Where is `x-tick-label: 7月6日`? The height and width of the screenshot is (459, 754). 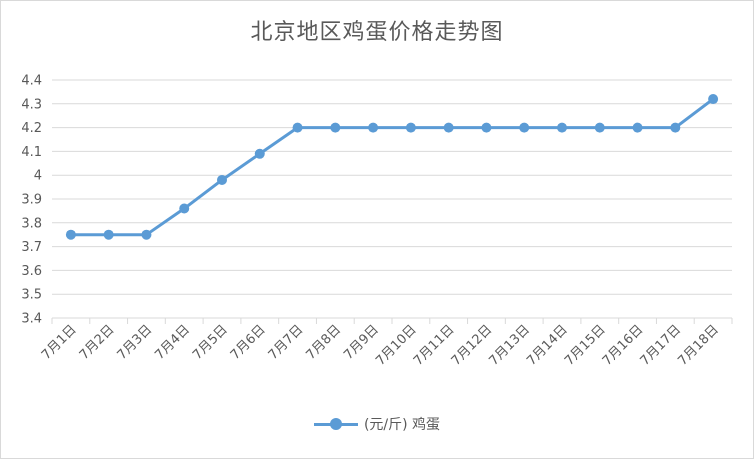 x-tick-label: 7月6日 is located at coordinates (248, 342).